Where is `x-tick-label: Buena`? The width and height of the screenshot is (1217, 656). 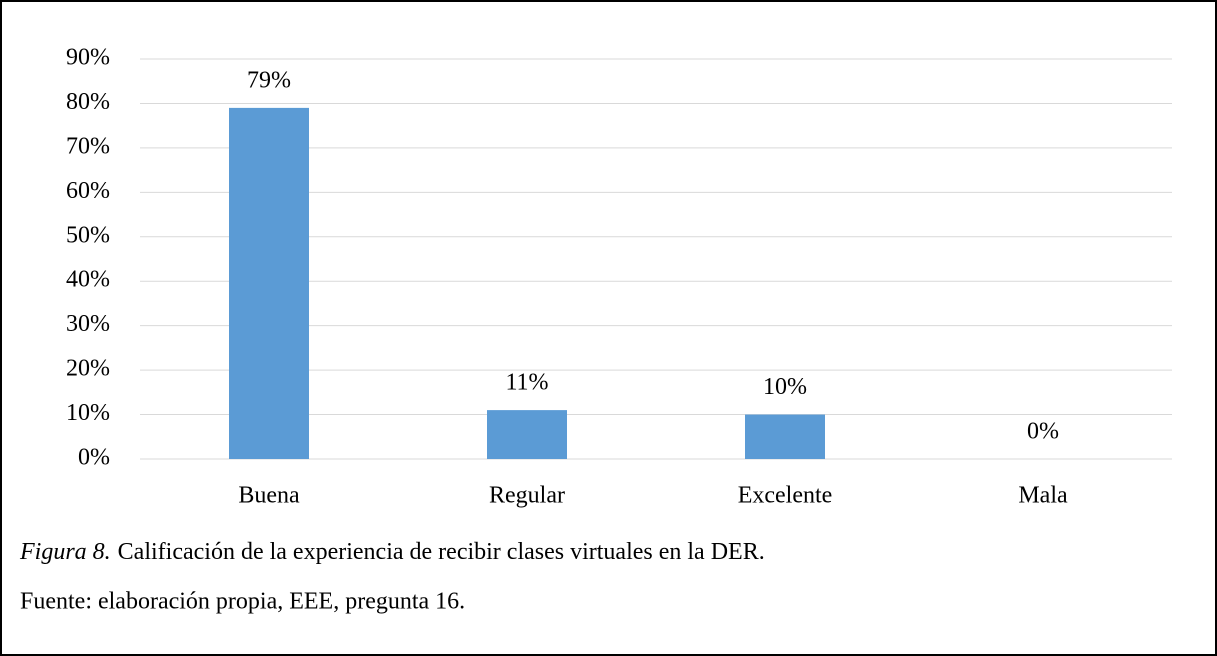 x-tick-label: Buena is located at coordinates (269, 496).